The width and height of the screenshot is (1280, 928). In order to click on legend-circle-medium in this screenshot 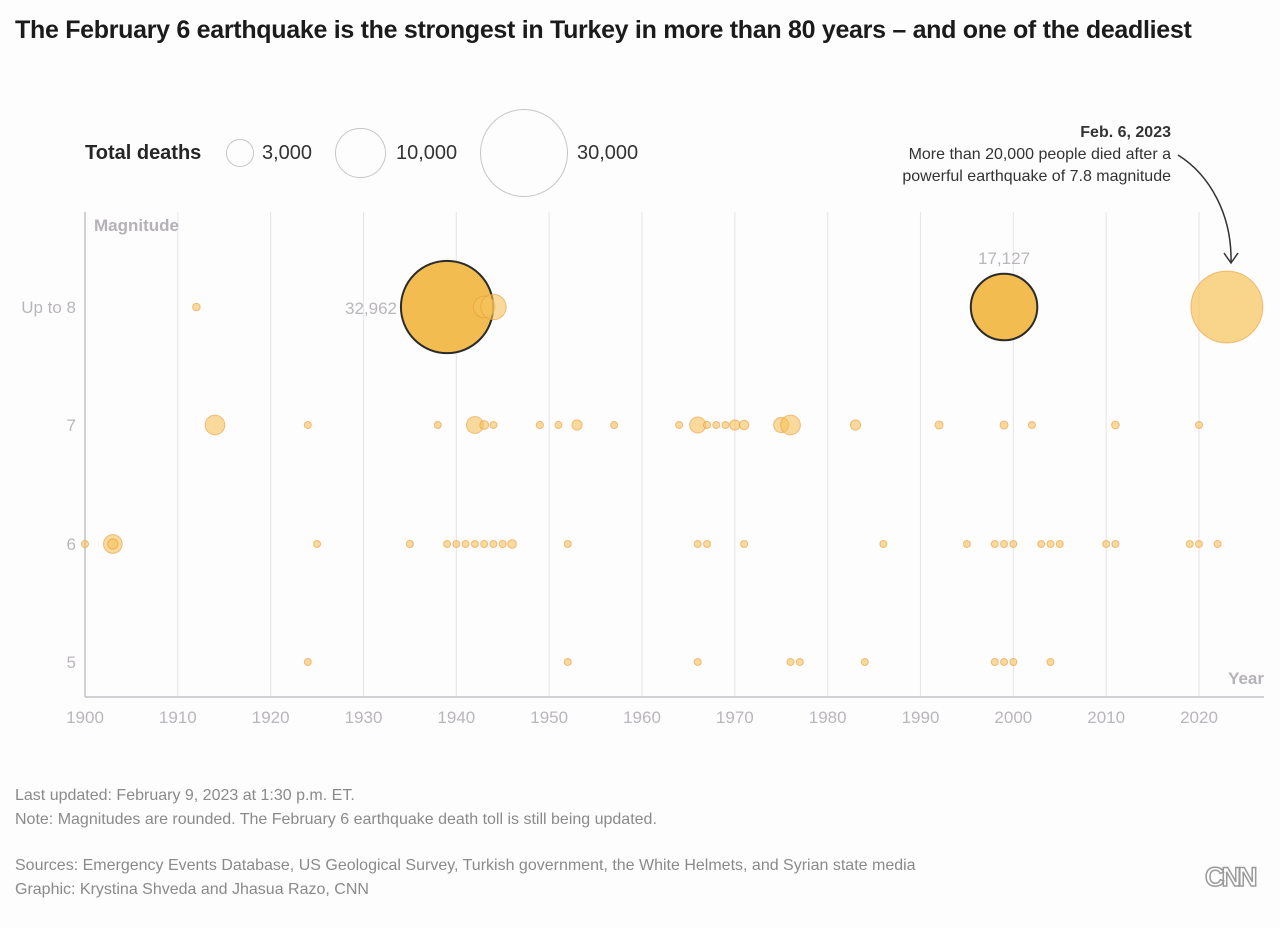, I will do `click(360, 153)`.